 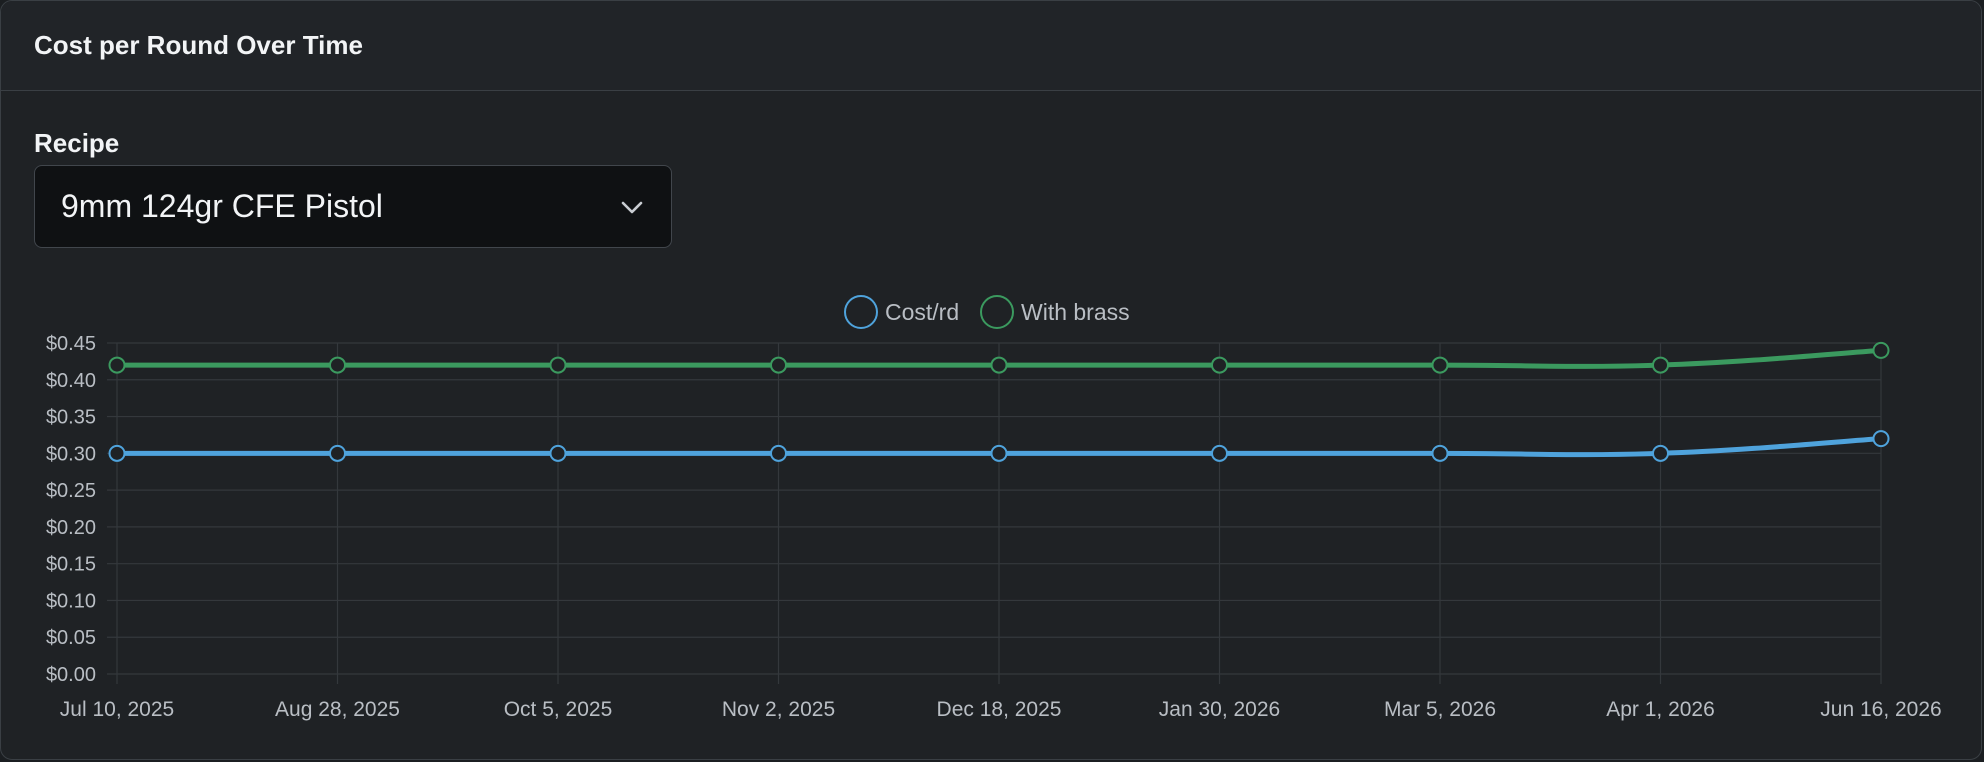 I want to click on y-tick-label: $0.30, so click(x=71, y=454).